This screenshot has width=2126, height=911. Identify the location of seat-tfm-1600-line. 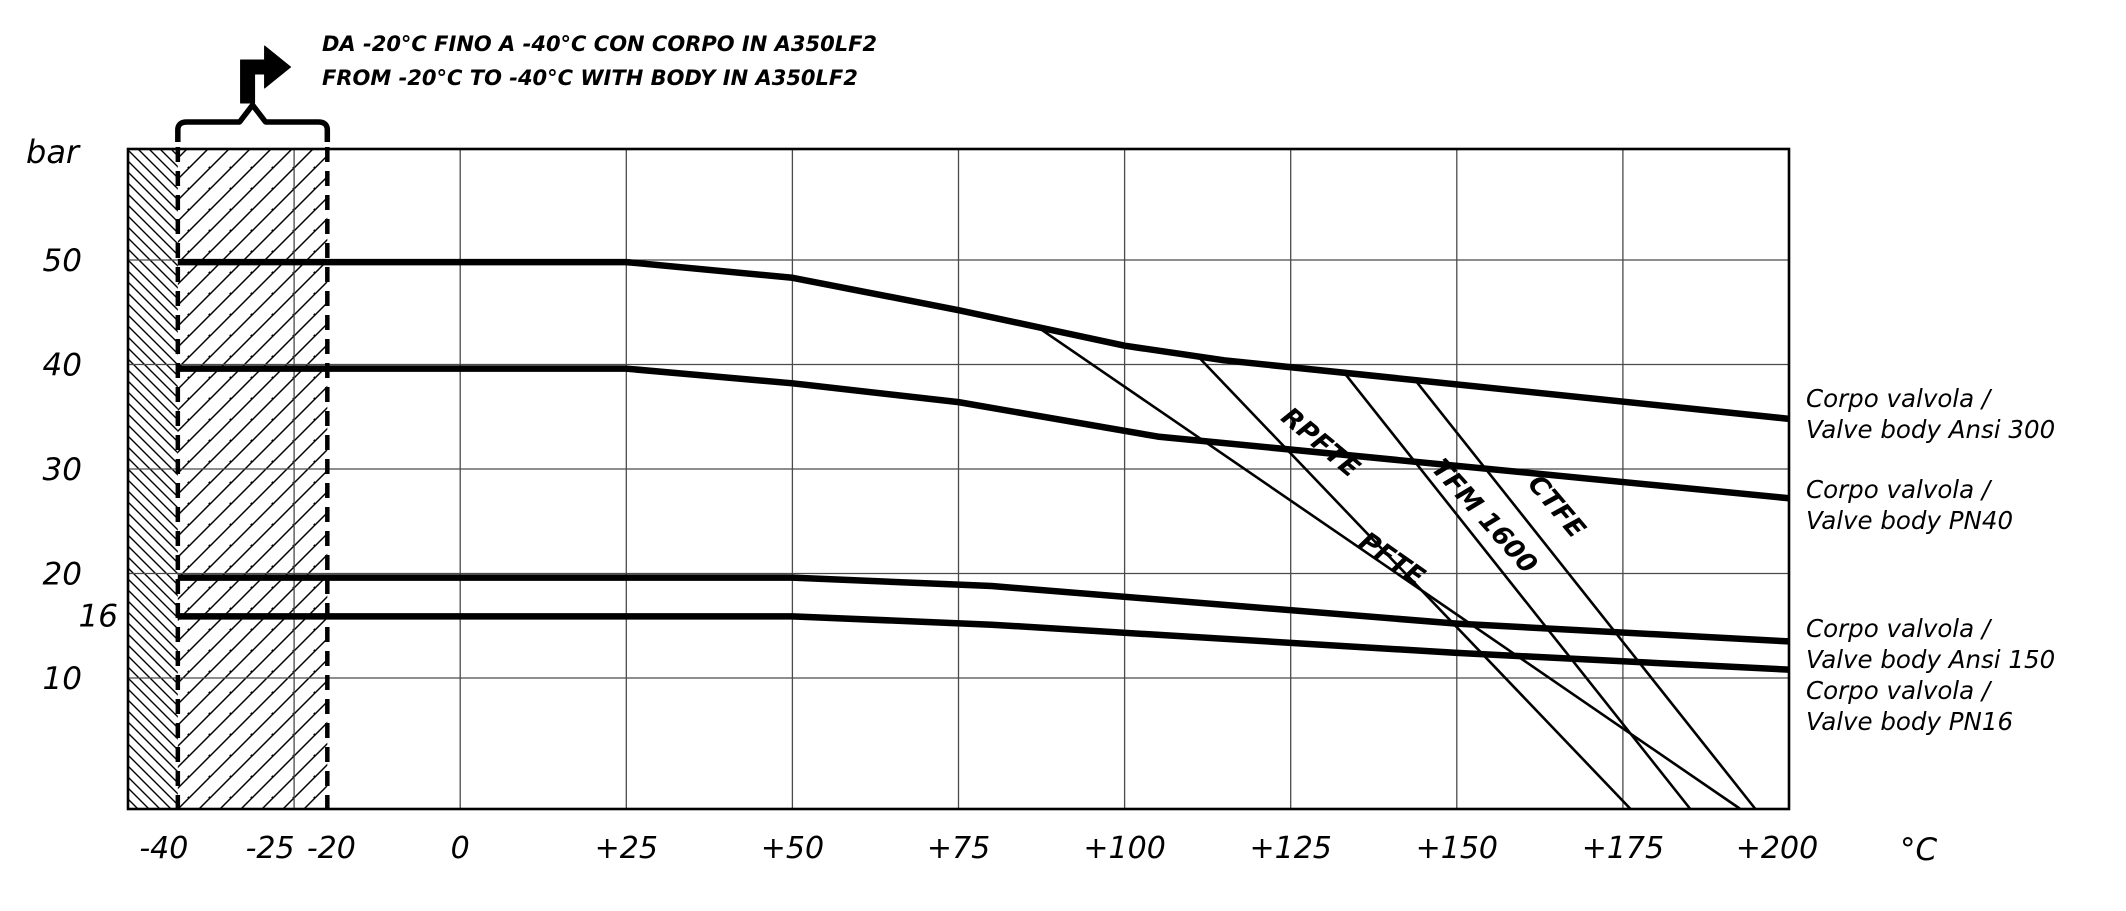
(1518, 591).